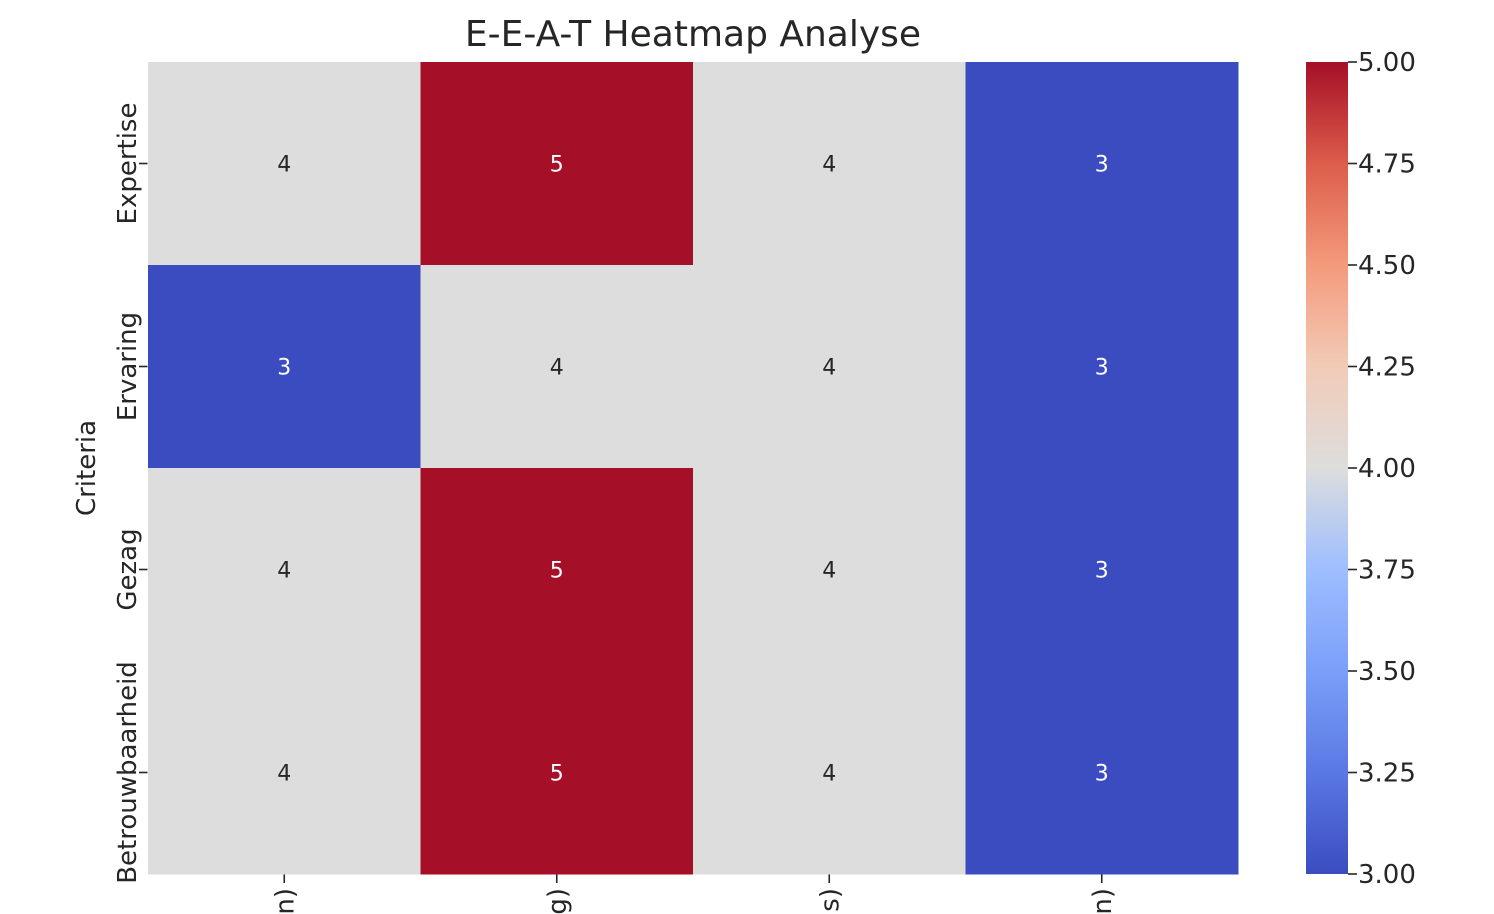 The height and width of the screenshot is (914, 1494). What do you see at coordinates (128, 366) in the screenshot?
I see `y-tick-label: Ervaring` at bounding box center [128, 366].